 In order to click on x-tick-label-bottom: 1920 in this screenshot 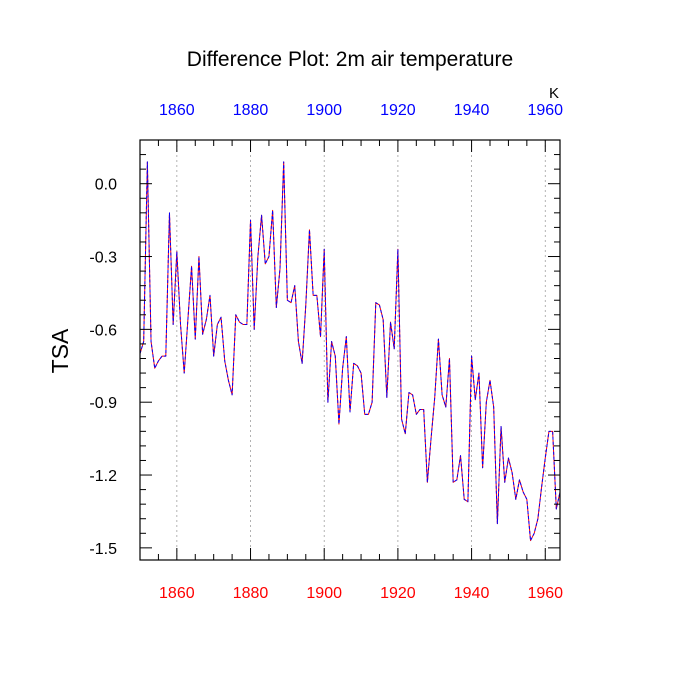, I will do `click(398, 593)`.